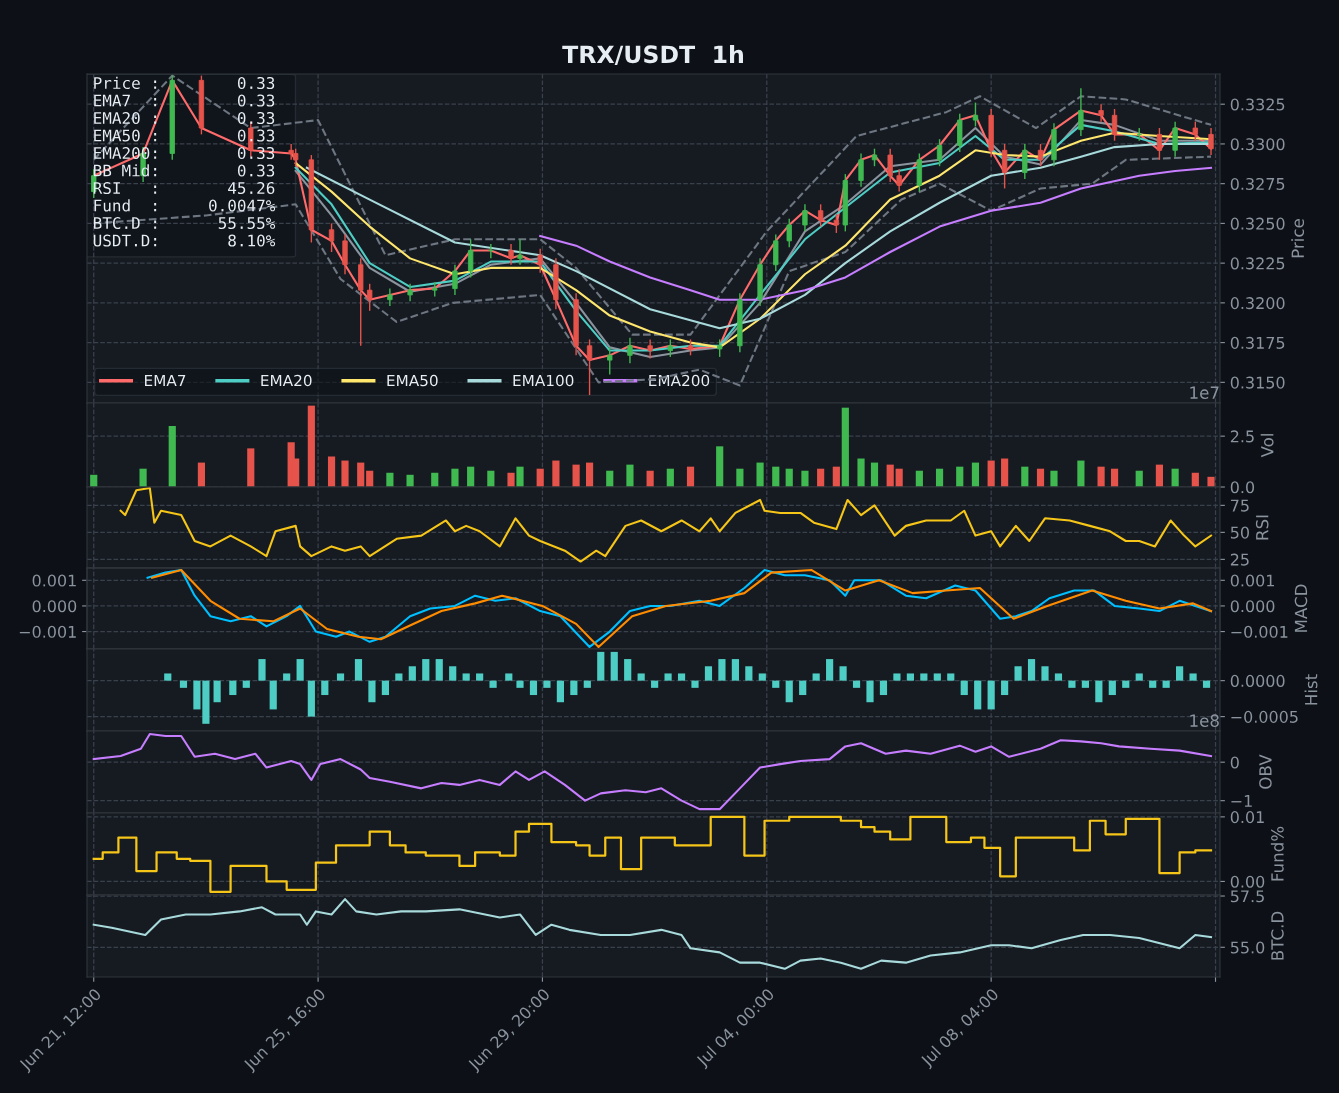 The height and width of the screenshot is (1093, 1339). Describe the element at coordinates (1257, 183) in the screenshot. I see `y-tick-label: 0.3275` at that location.